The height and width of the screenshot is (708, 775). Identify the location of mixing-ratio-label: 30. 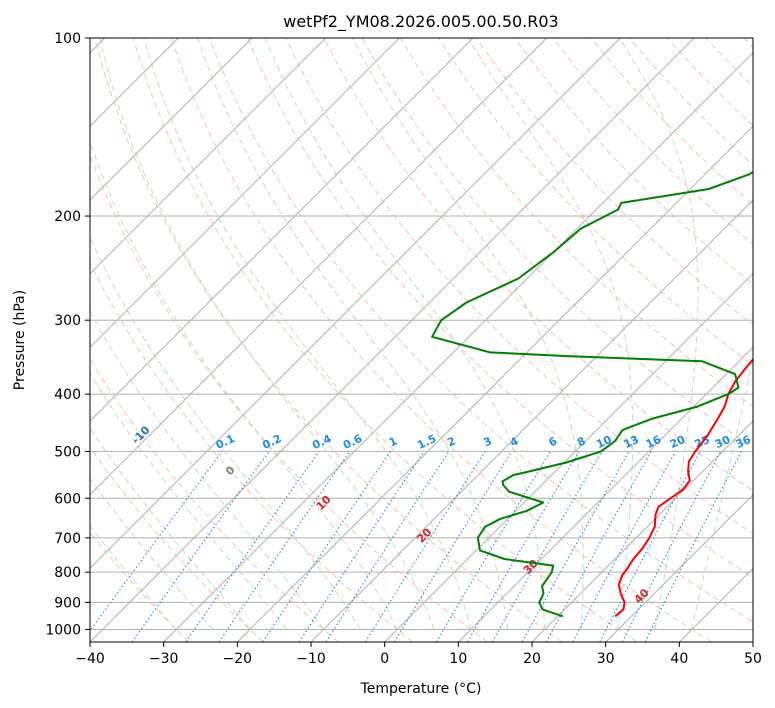
(723, 442).